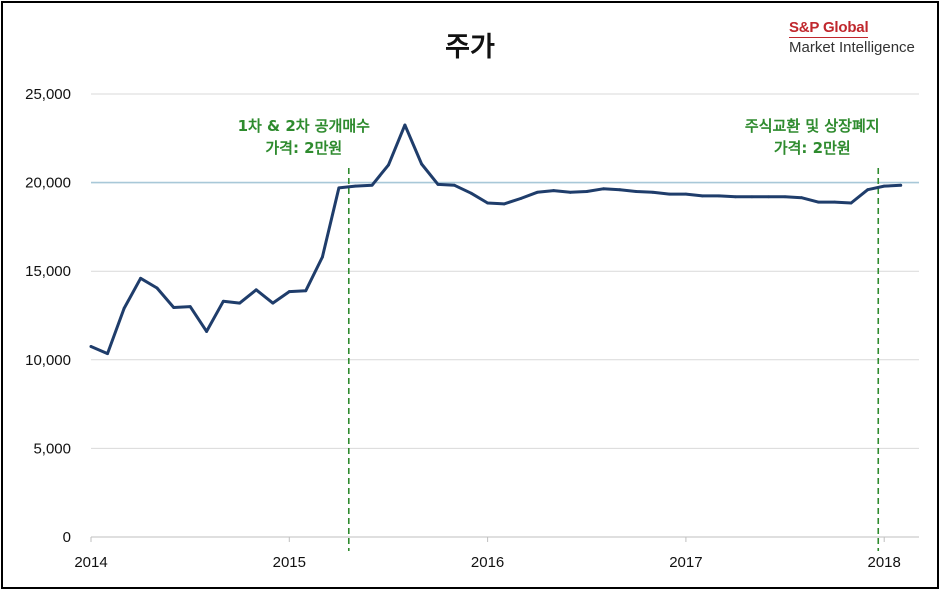 This screenshot has height=590, width=940. Describe the element at coordinates (48, 94) in the screenshot. I see `y-tick-label: 25,000` at that location.